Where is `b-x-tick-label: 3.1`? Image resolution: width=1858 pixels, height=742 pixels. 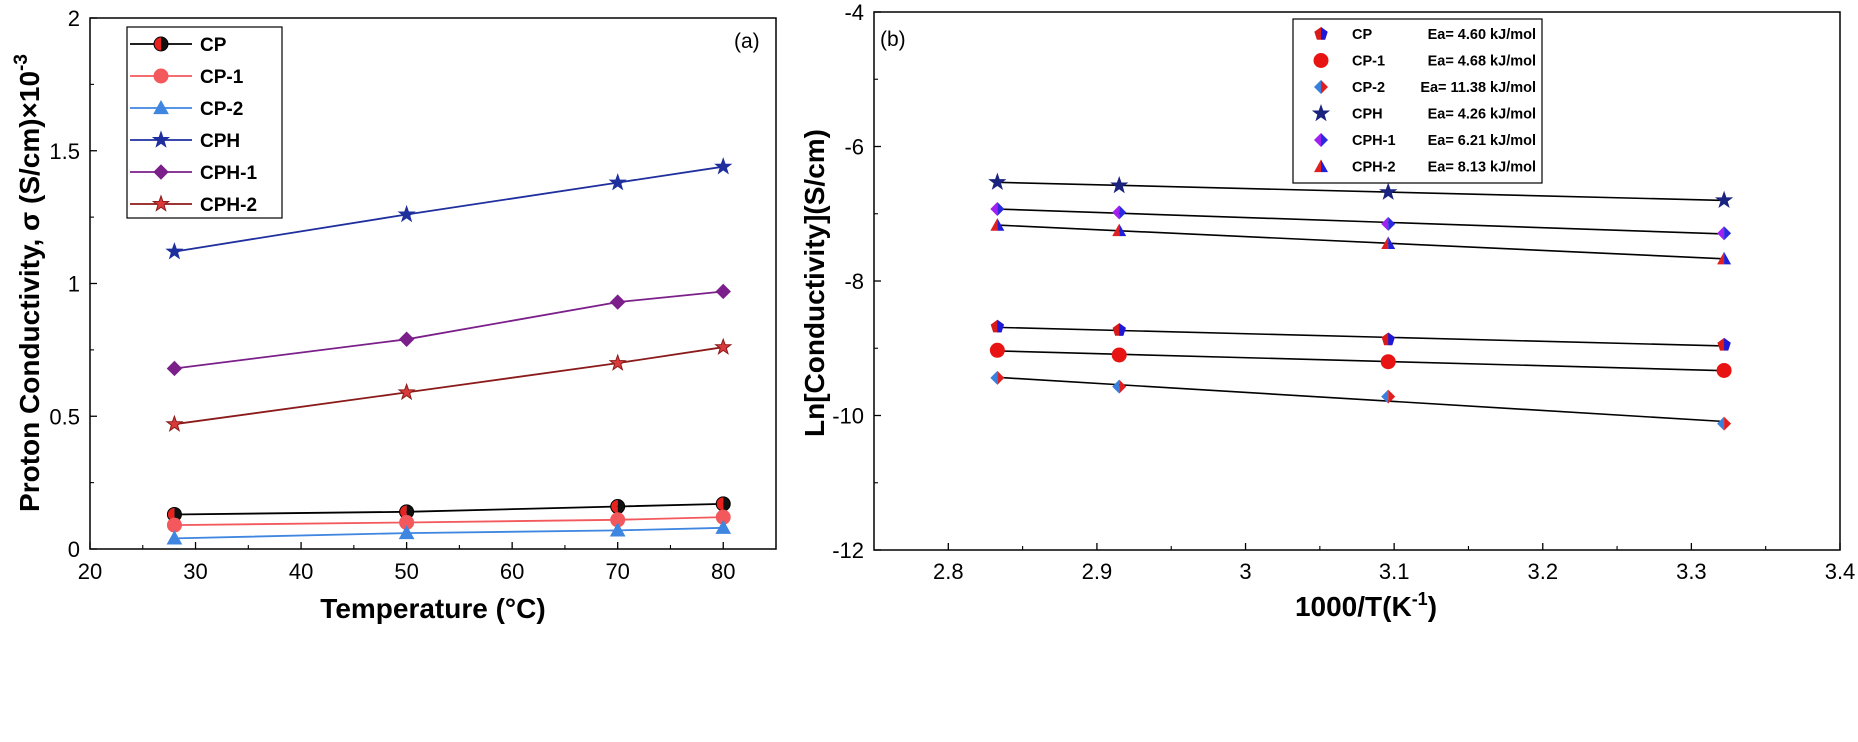 b-x-tick-label: 3.1 is located at coordinates (1394, 571).